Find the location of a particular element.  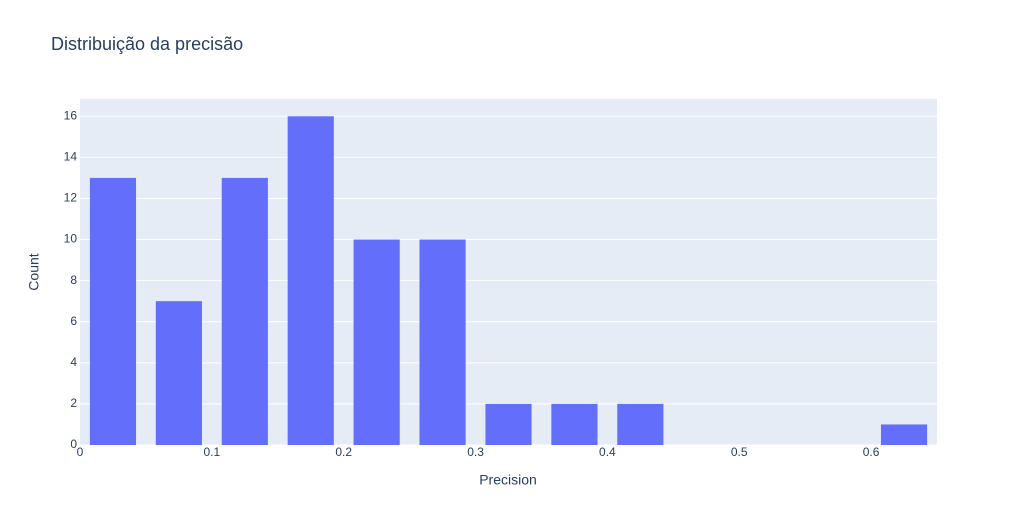

y-tick-label: 14 is located at coordinates (71, 157).